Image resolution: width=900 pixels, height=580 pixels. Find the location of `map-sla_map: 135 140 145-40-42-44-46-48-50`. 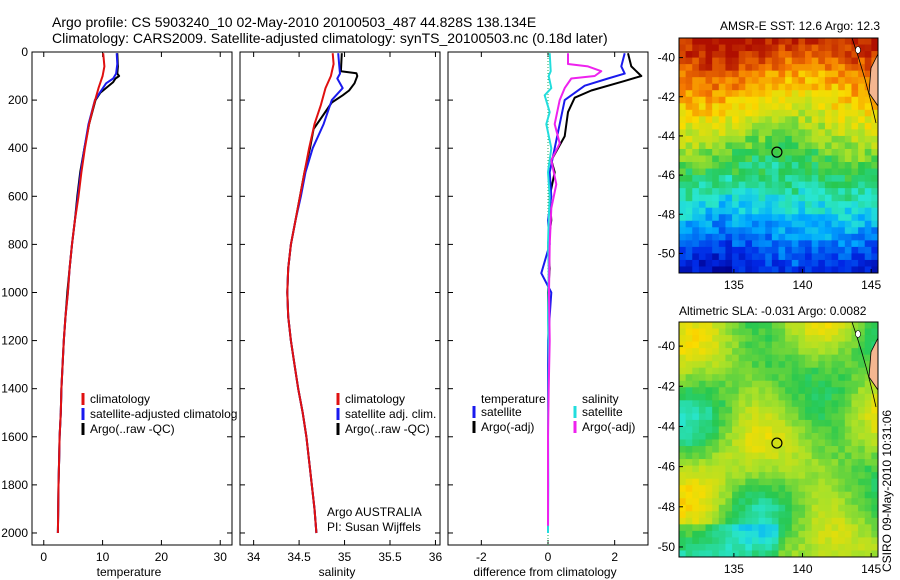

map-sla_map: 135 140 145-40-42-44-46-48-50 is located at coordinates (769, 448).